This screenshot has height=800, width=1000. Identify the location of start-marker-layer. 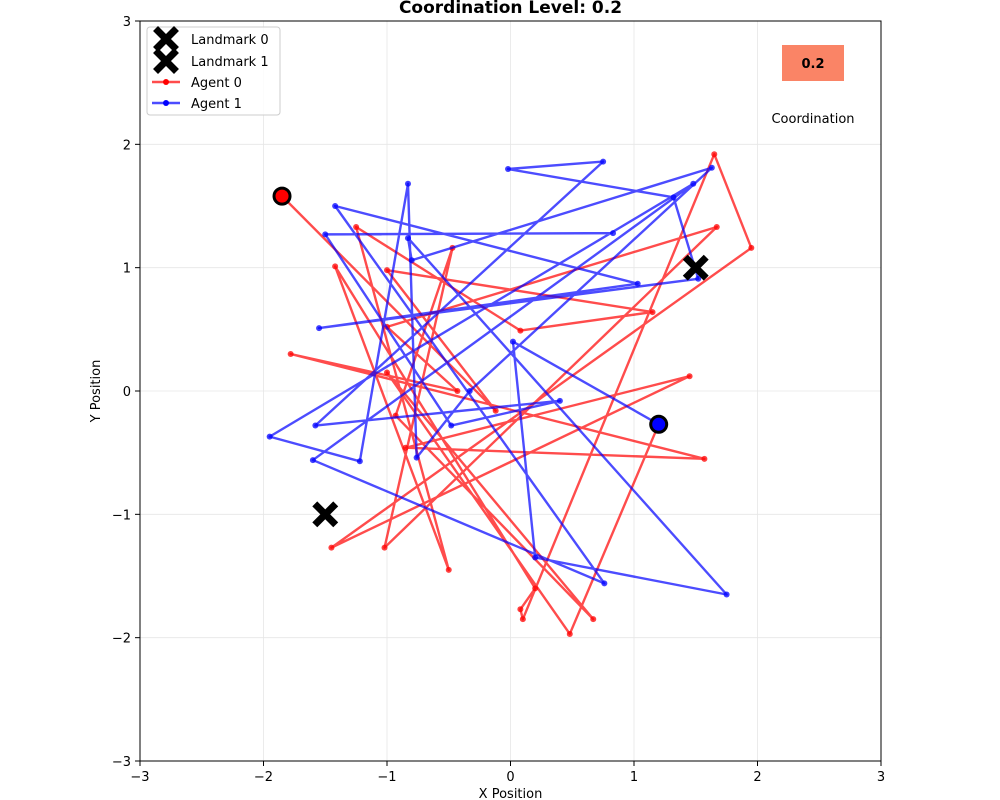
(470, 310).